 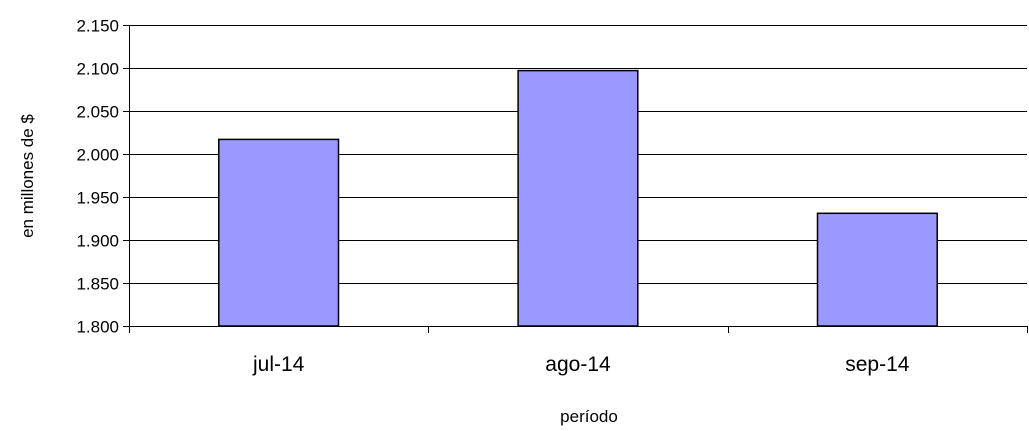 What do you see at coordinates (97, 112) in the screenshot?
I see `y-tick-label: 2.050` at bounding box center [97, 112].